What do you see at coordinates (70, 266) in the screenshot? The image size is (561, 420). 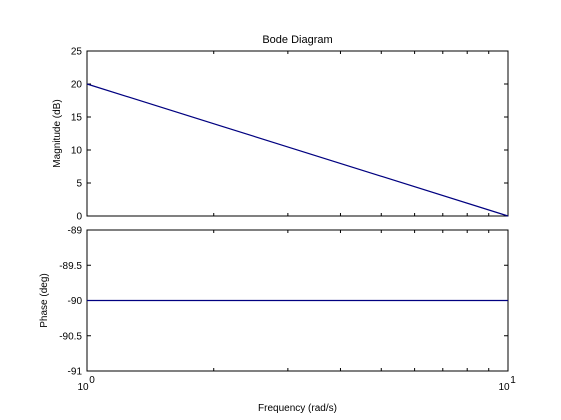 I see `y-tick-label: -89.5` at bounding box center [70, 266].